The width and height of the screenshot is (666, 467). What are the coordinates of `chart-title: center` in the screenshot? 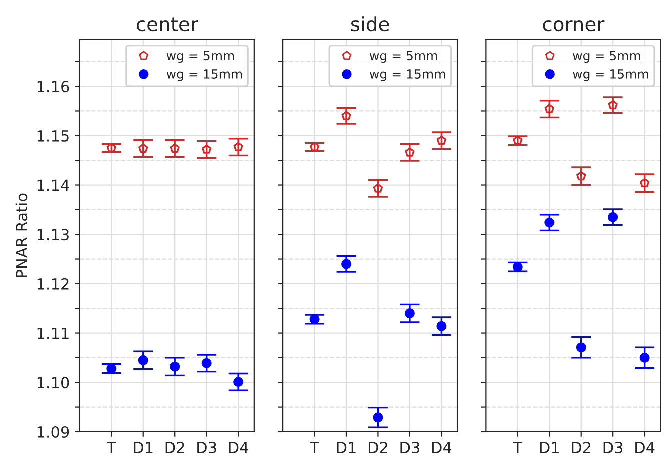 It's located at (167, 25).